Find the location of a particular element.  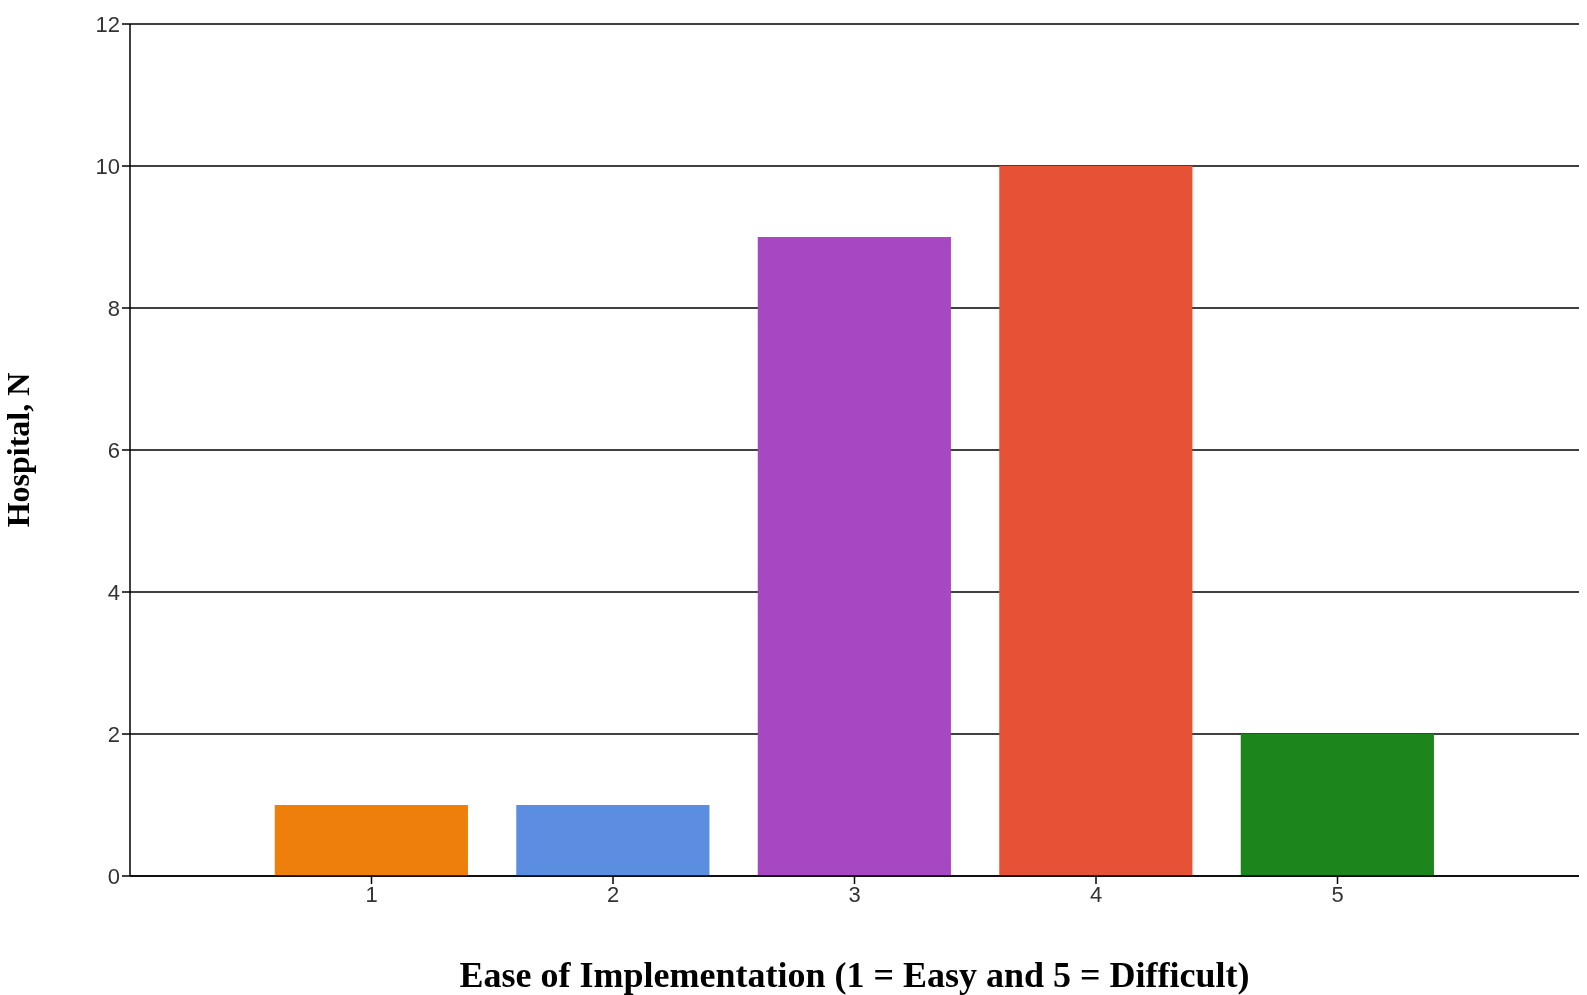

y-tick-label: 2 is located at coordinates (113, 734).